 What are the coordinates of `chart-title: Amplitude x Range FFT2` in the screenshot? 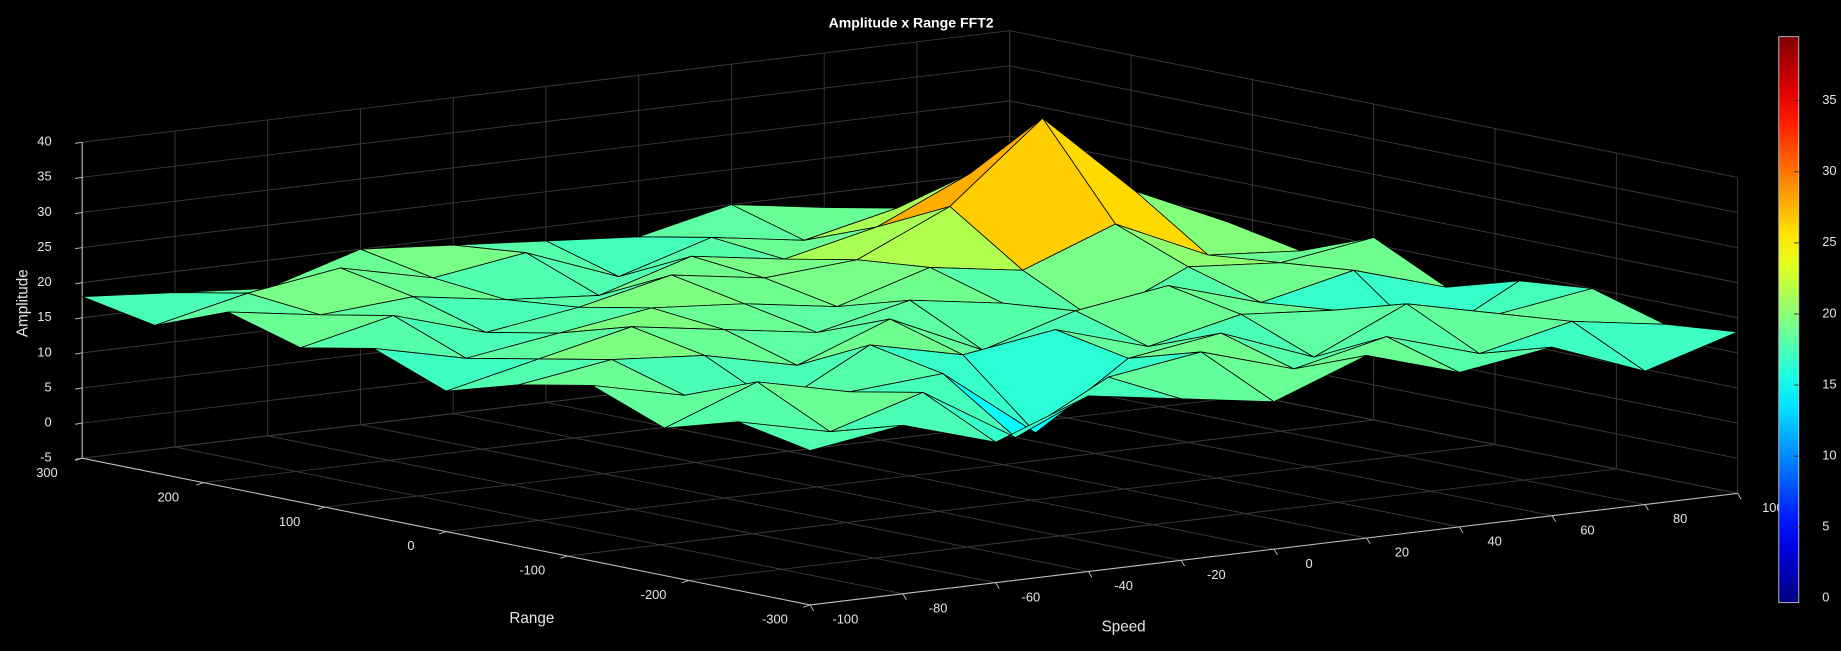 It's located at (911, 22).